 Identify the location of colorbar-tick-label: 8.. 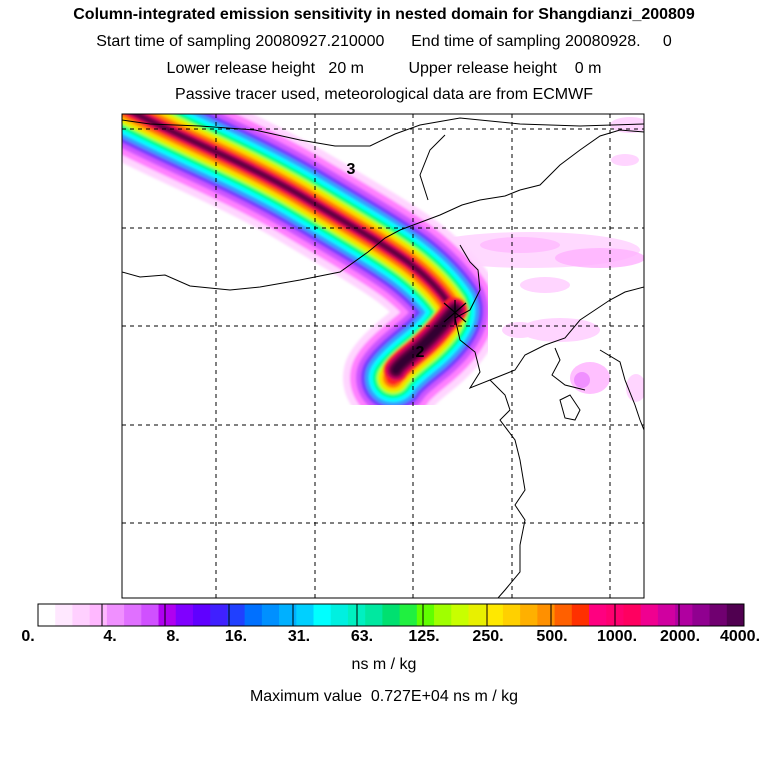
(173, 636).